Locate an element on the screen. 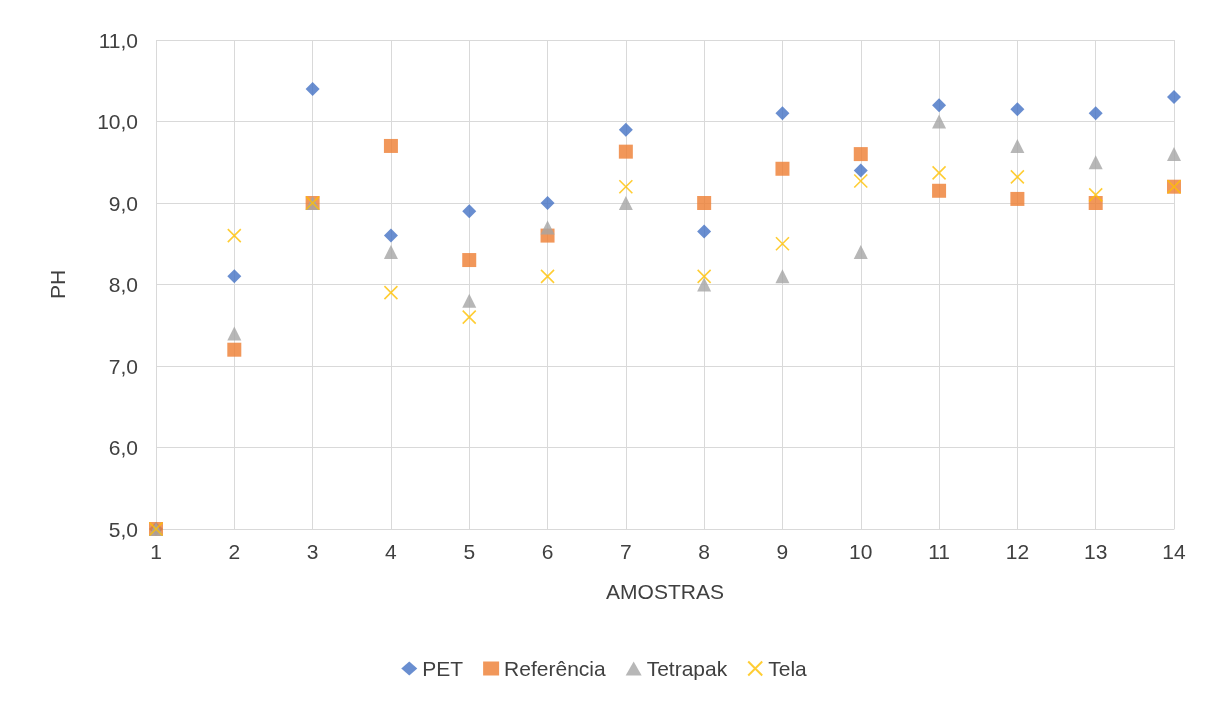 The width and height of the screenshot is (1208, 702). legend-label: Tela is located at coordinates (788, 668).